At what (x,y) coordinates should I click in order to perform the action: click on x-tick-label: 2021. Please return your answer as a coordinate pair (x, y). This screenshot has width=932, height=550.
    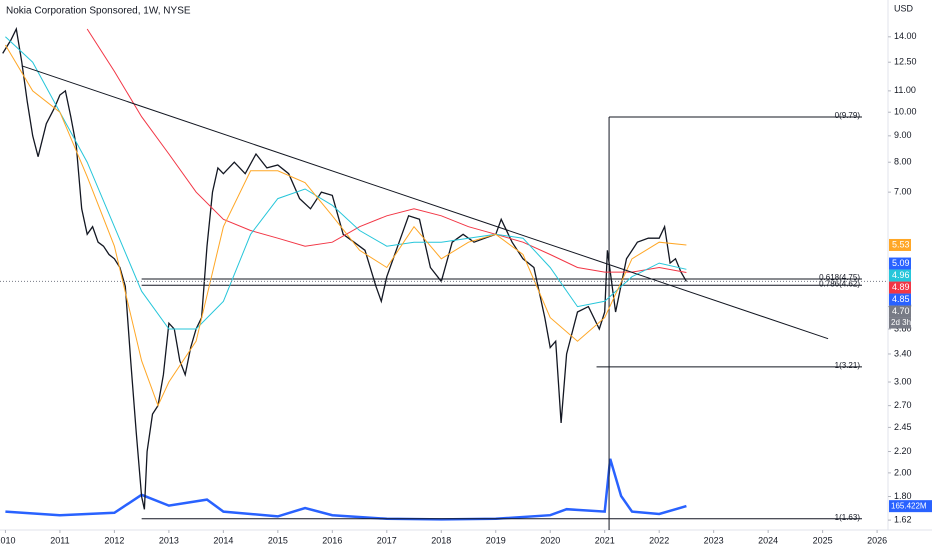
    Looking at the image, I should click on (605, 540).